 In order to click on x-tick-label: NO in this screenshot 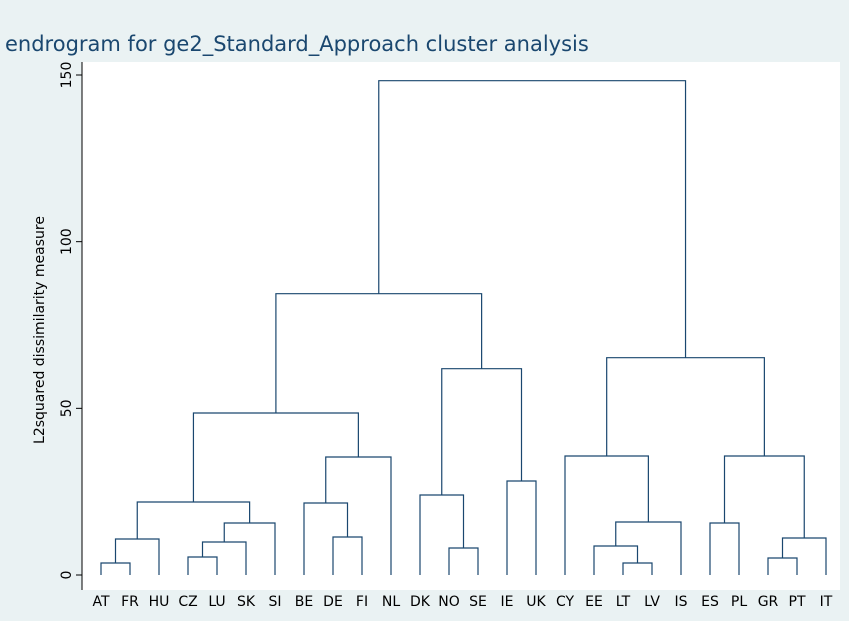, I will do `click(449, 602)`.